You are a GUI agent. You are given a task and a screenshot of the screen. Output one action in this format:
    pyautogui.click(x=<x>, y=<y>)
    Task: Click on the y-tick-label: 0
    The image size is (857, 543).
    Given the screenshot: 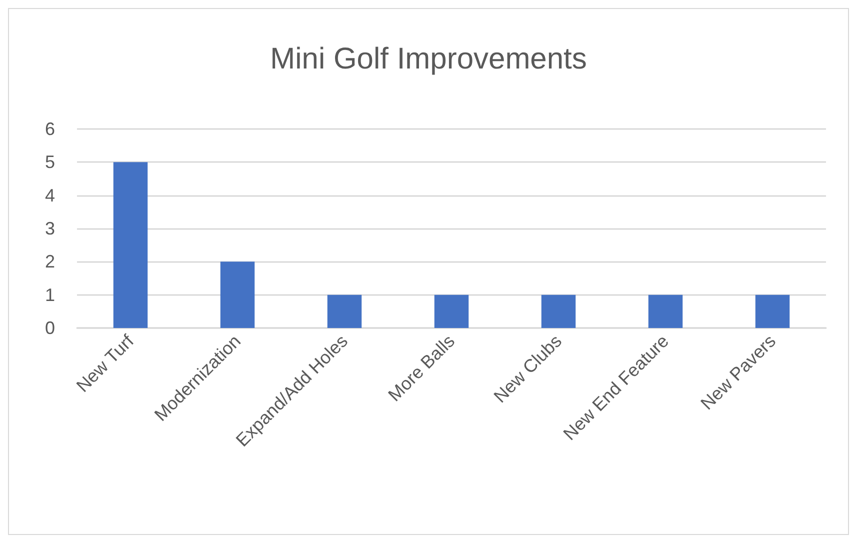 What is the action you would take?
    pyautogui.click(x=49, y=328)
    